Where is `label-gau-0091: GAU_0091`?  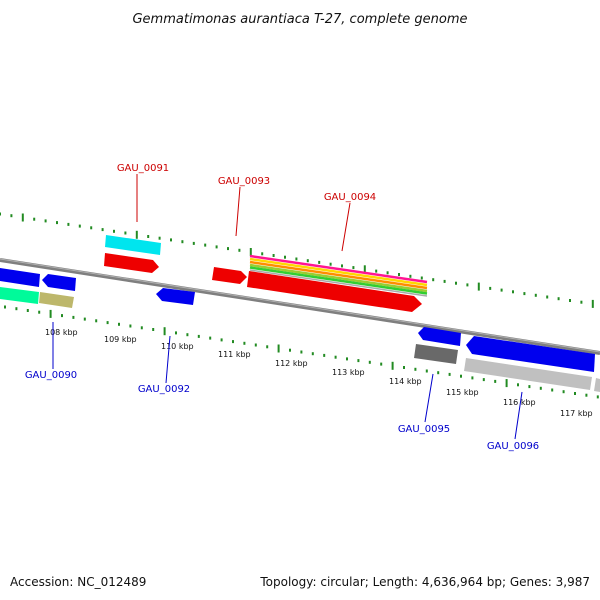 label-gau-0091: GAU_0091 is located at coordinates (143, 168).